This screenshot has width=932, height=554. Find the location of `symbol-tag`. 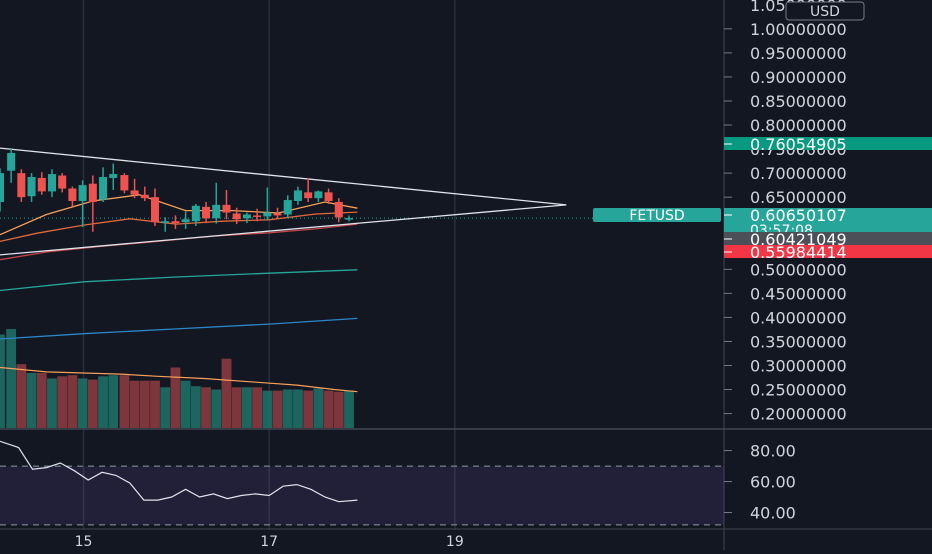

symbol-tag is located at coordinates (657, 215).